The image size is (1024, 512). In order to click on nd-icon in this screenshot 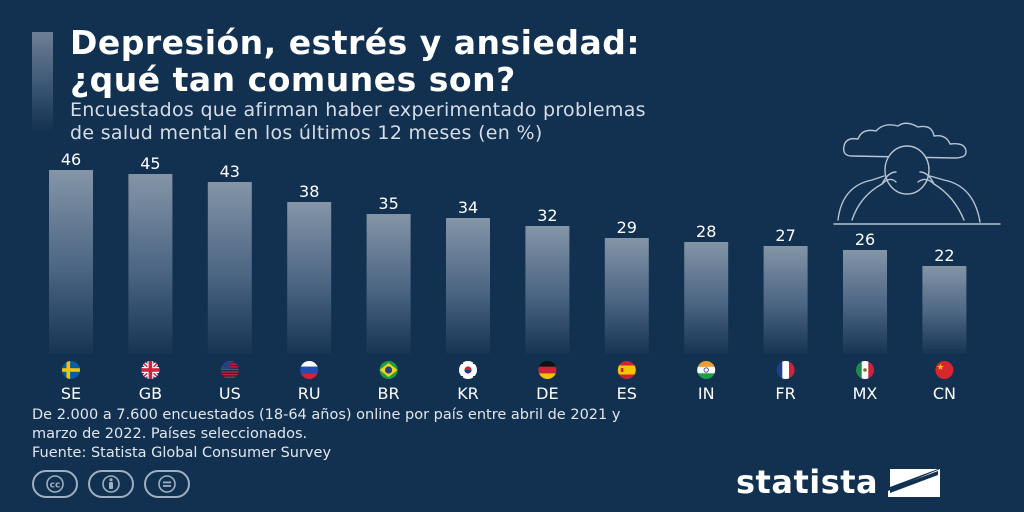, I will do `click(167, 484)`.